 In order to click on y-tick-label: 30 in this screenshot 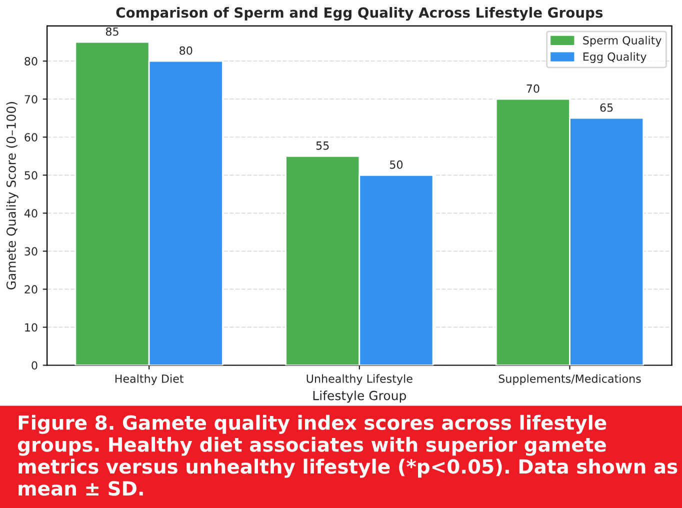, I will do `click(31, 251)`.